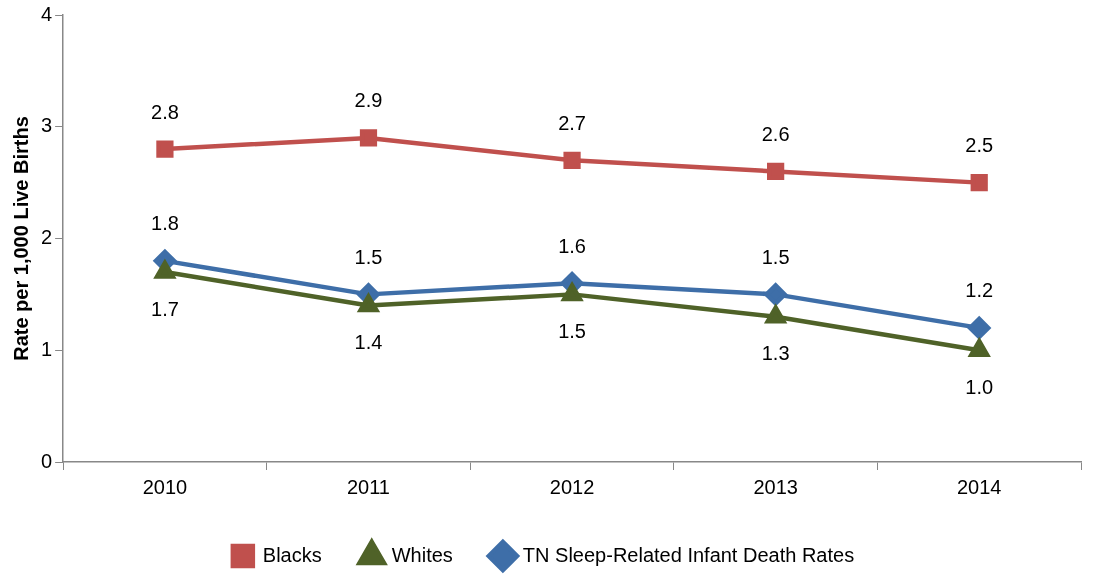  Describe the element at coordinates (572, 486) in the screenshot. I see `x-tick-label: 2012` at that location.